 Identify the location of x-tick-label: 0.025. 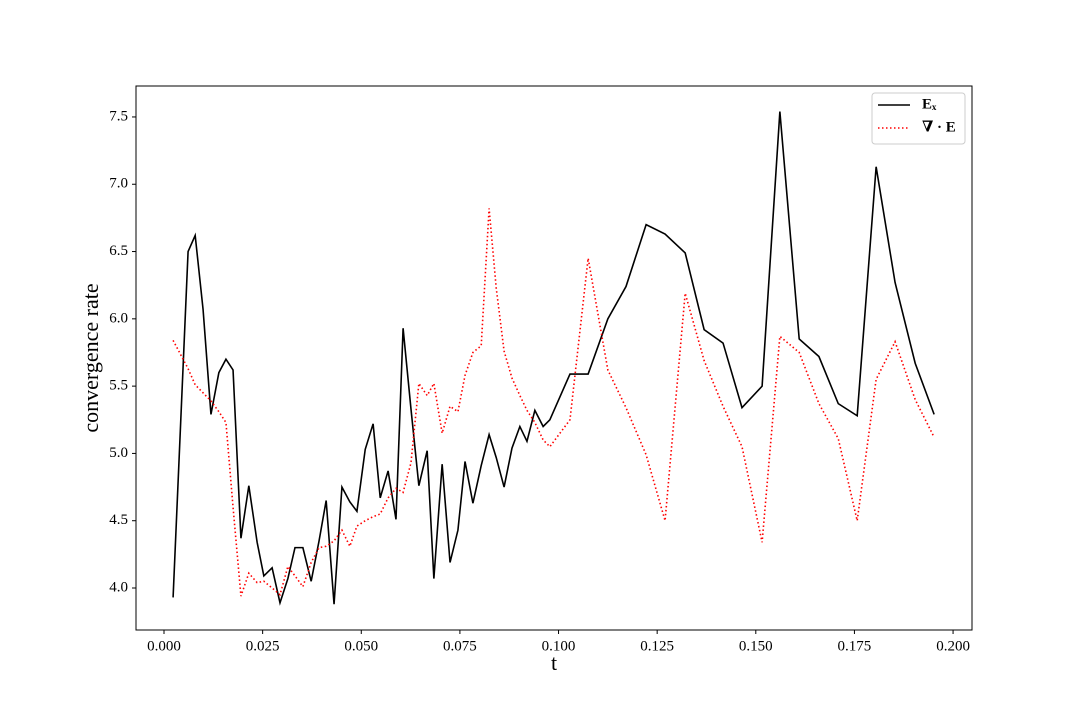
(263, 646).